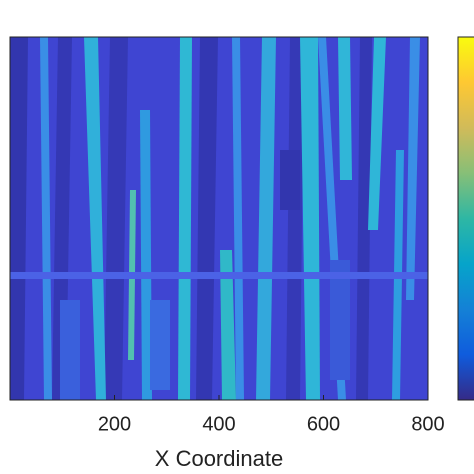 Image resolution: width=474 pixels, height=474 pixels. I want to click on x-tick-label: 600, so click(323, 424).